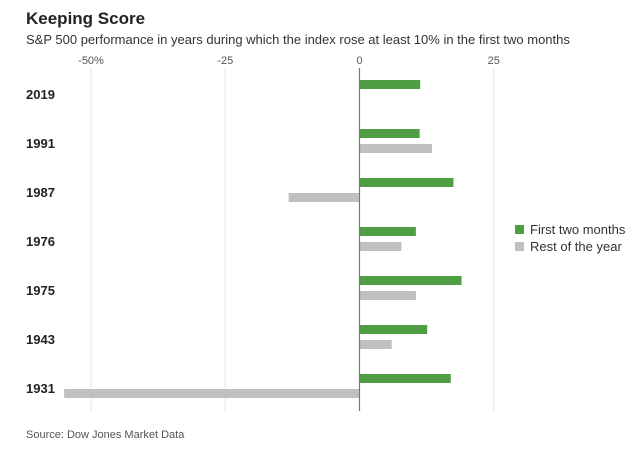  What do you see at coordinates (105, 435) in the screenshot?
I see `source-note: Source: Dow Jones Market Data` at bounding box center [105, 435].